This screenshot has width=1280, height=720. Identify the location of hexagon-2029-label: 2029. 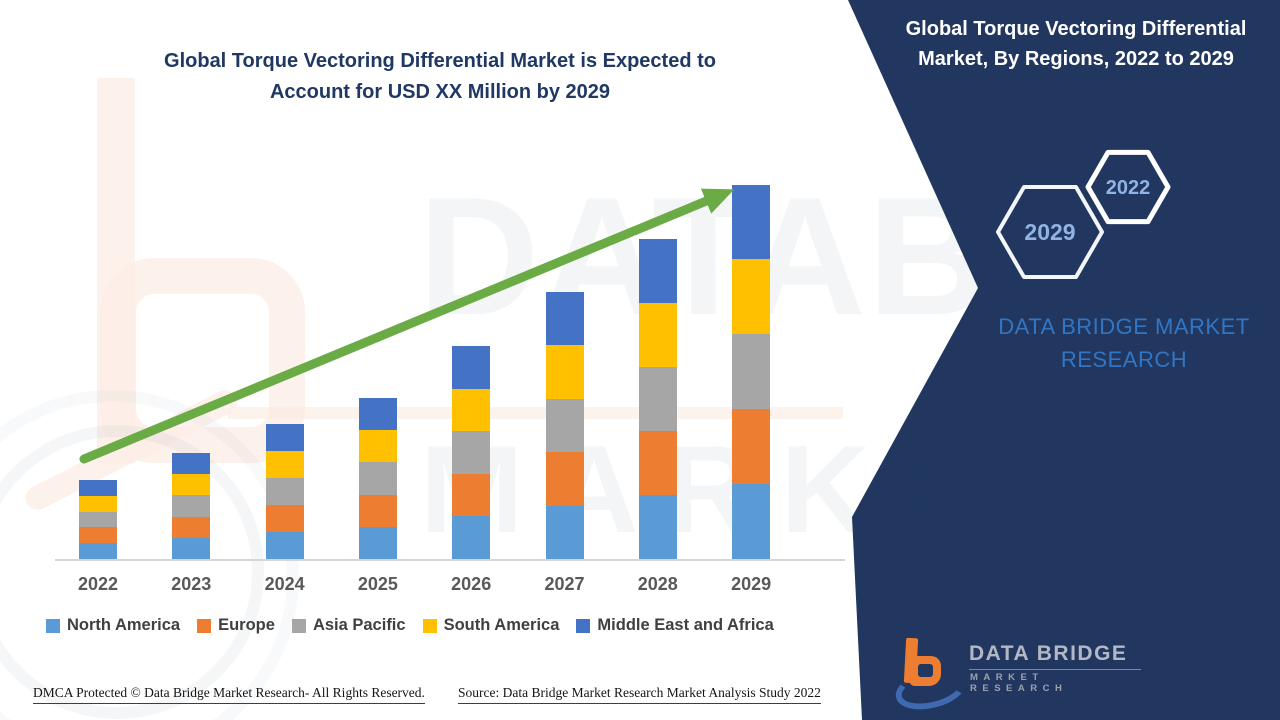
(1049, 232).